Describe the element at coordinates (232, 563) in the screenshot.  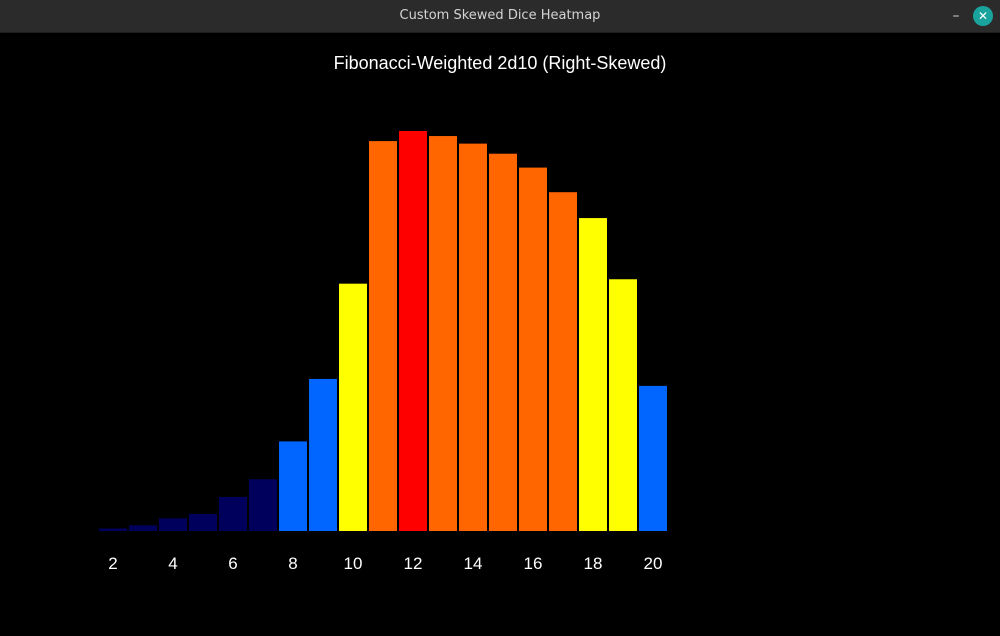
I see `x-tick-label: 6` at that location.